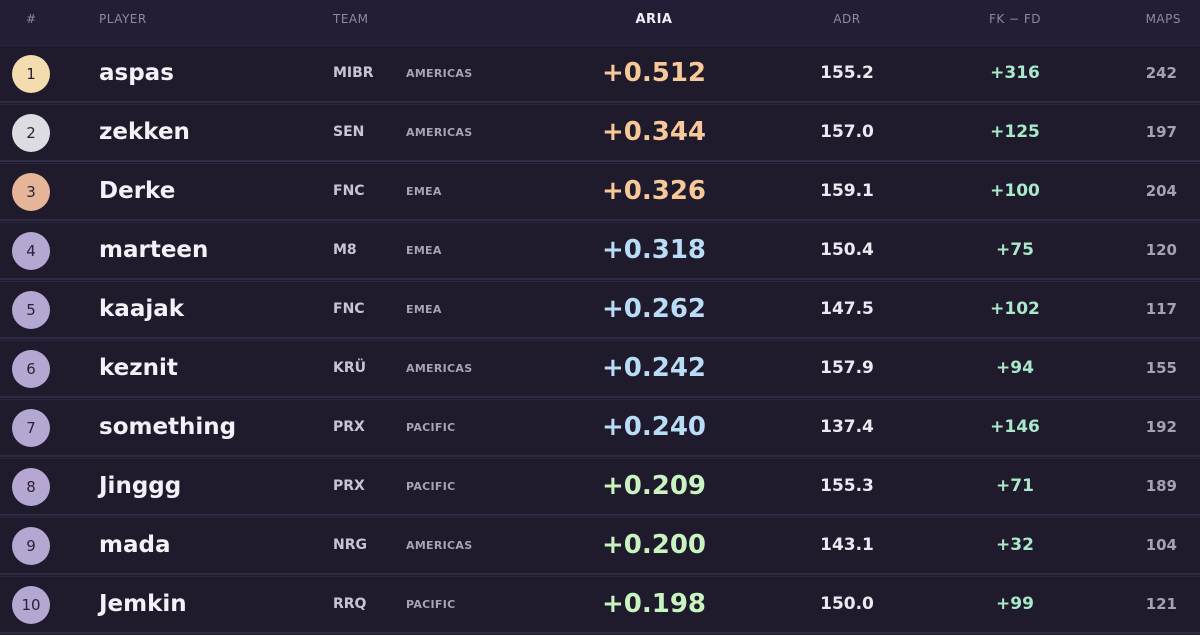 The height and width of the screenshot is (635, 1200). What do you see at coordinates (350, 545) in the screenshot?
I see `team-tag: NRG` at bounding box center [350, 545].